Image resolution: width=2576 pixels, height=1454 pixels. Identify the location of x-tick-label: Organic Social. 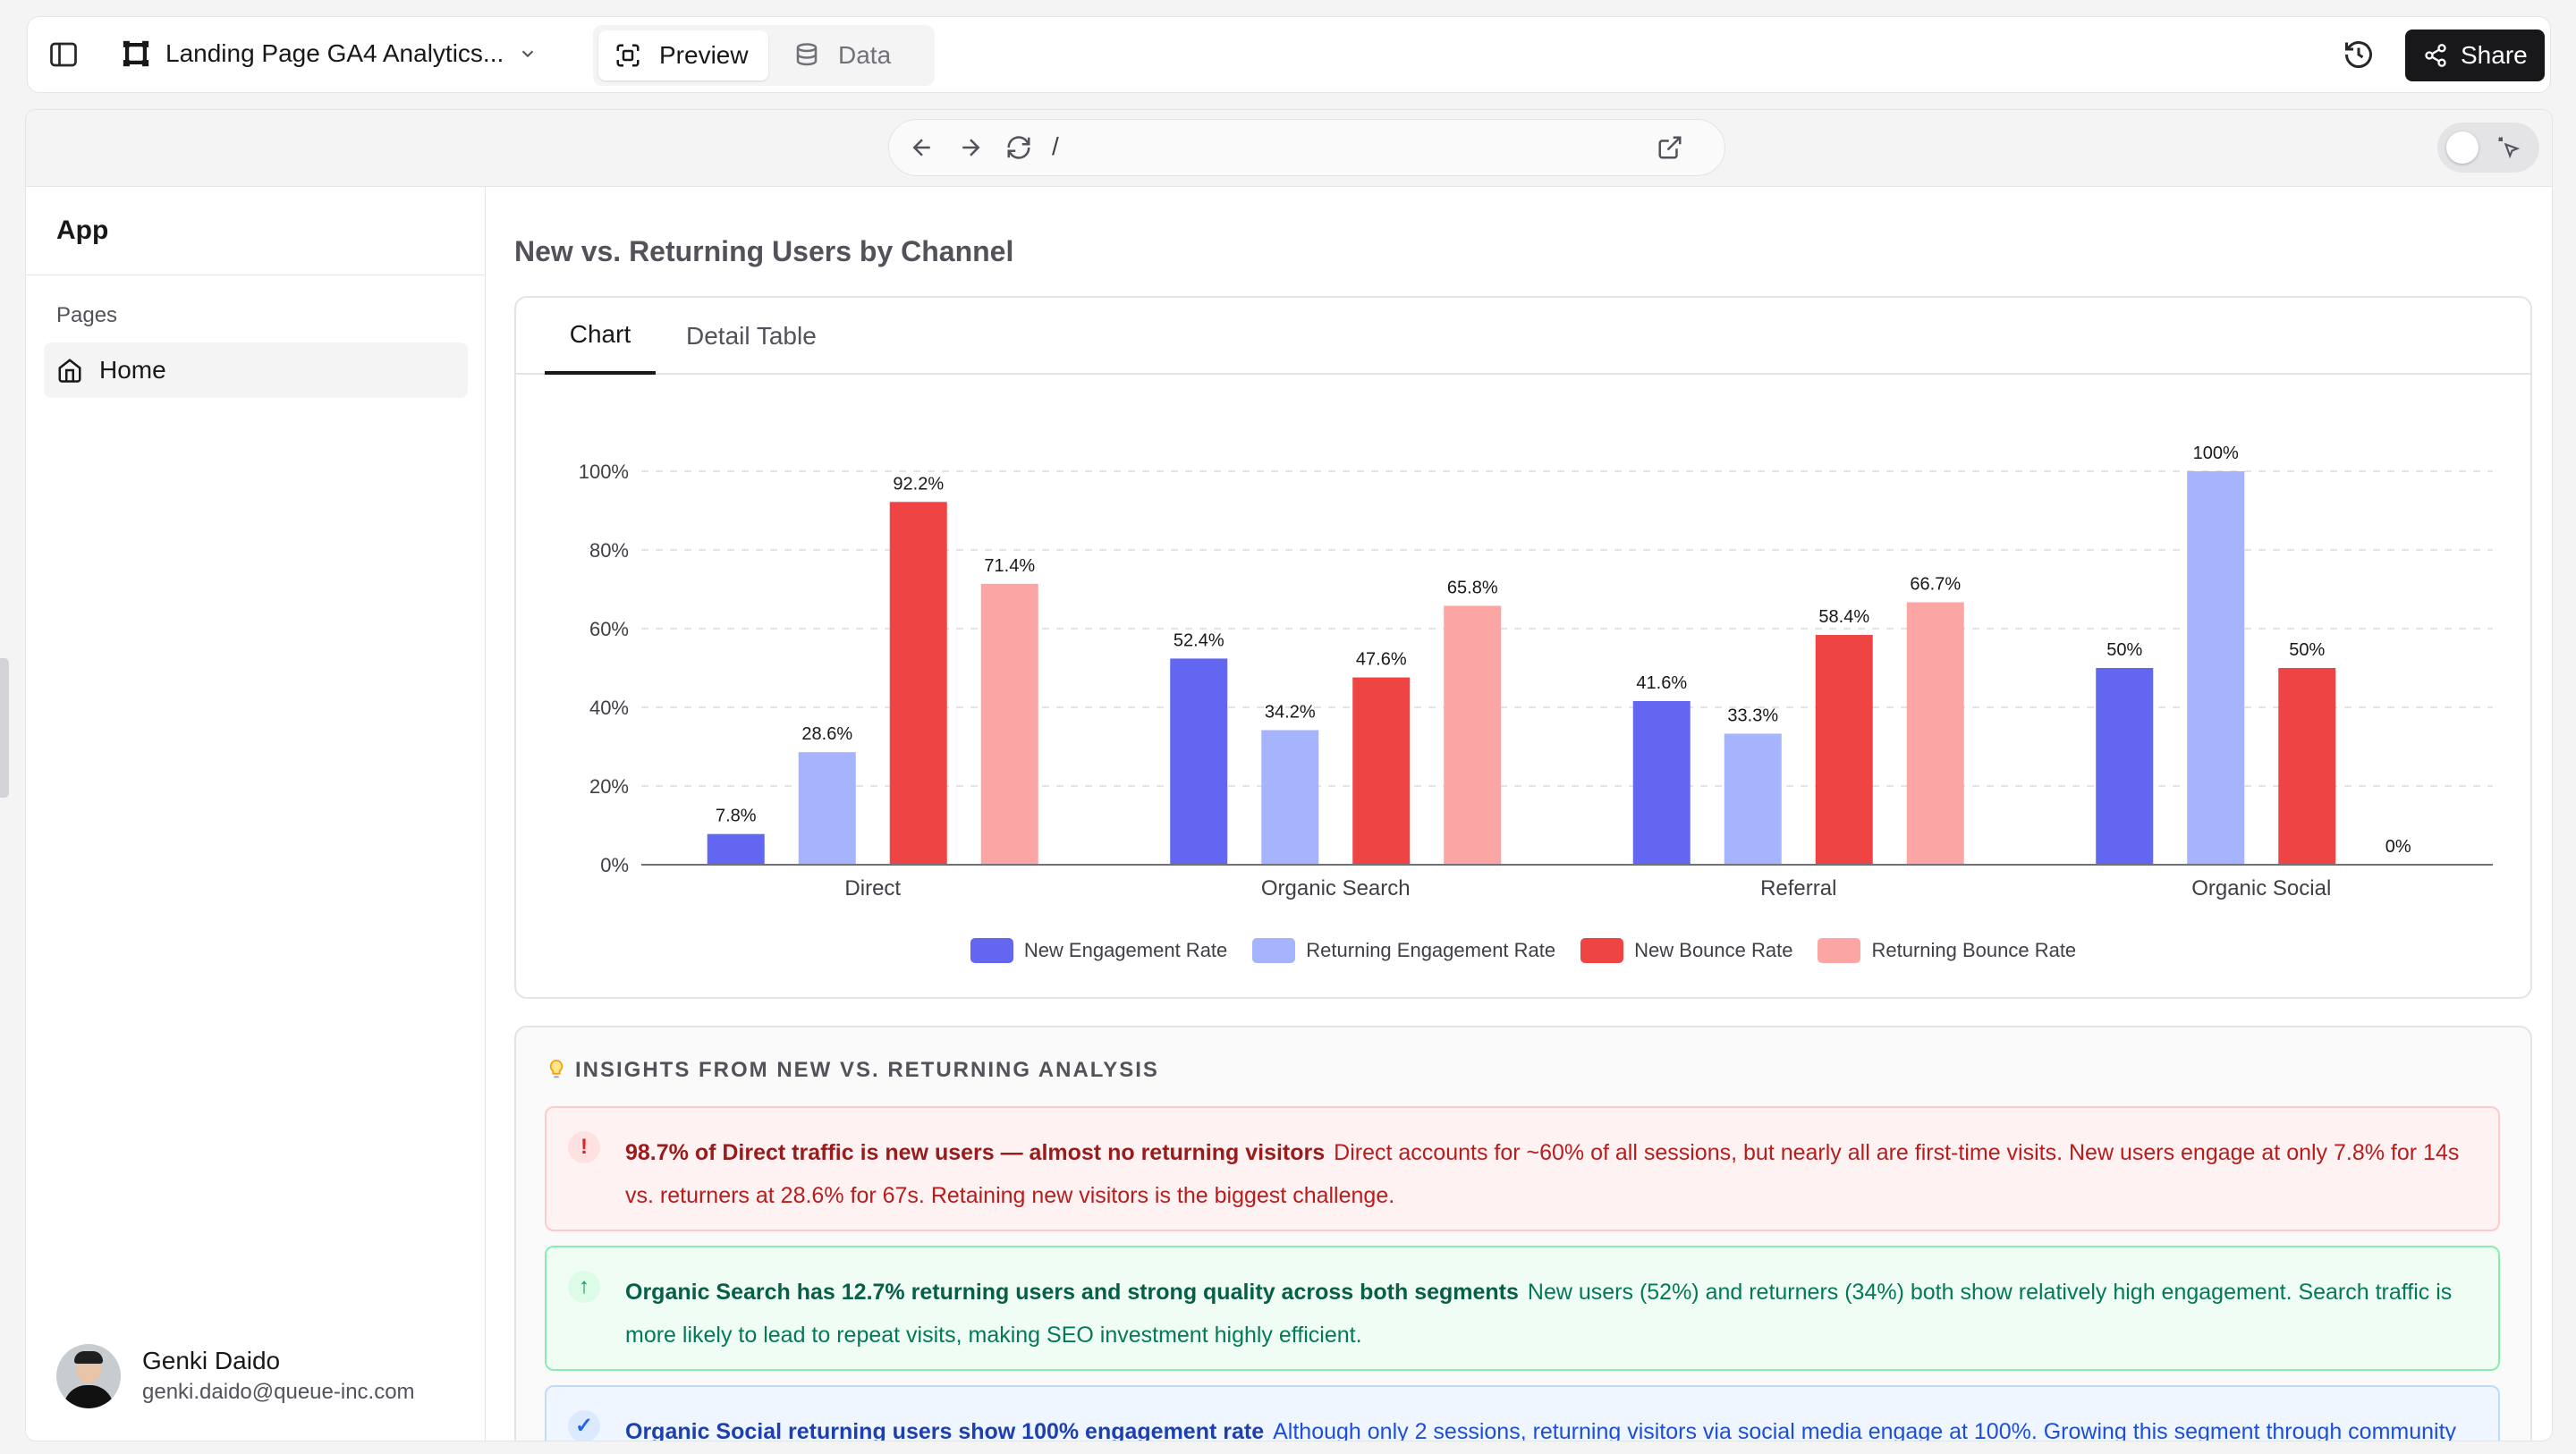
(2261, 888).